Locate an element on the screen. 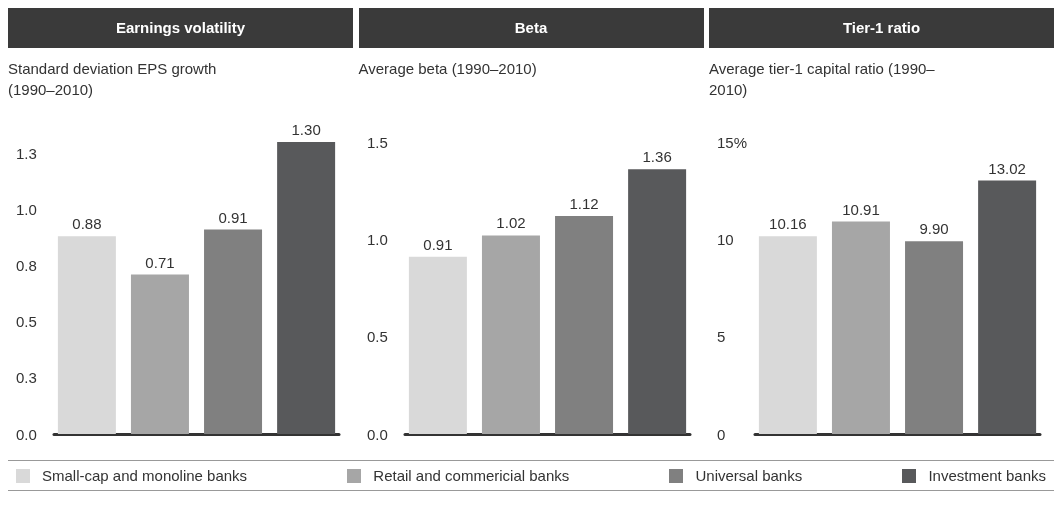  data-label: 1.36 is located at coordinates (657, 157).